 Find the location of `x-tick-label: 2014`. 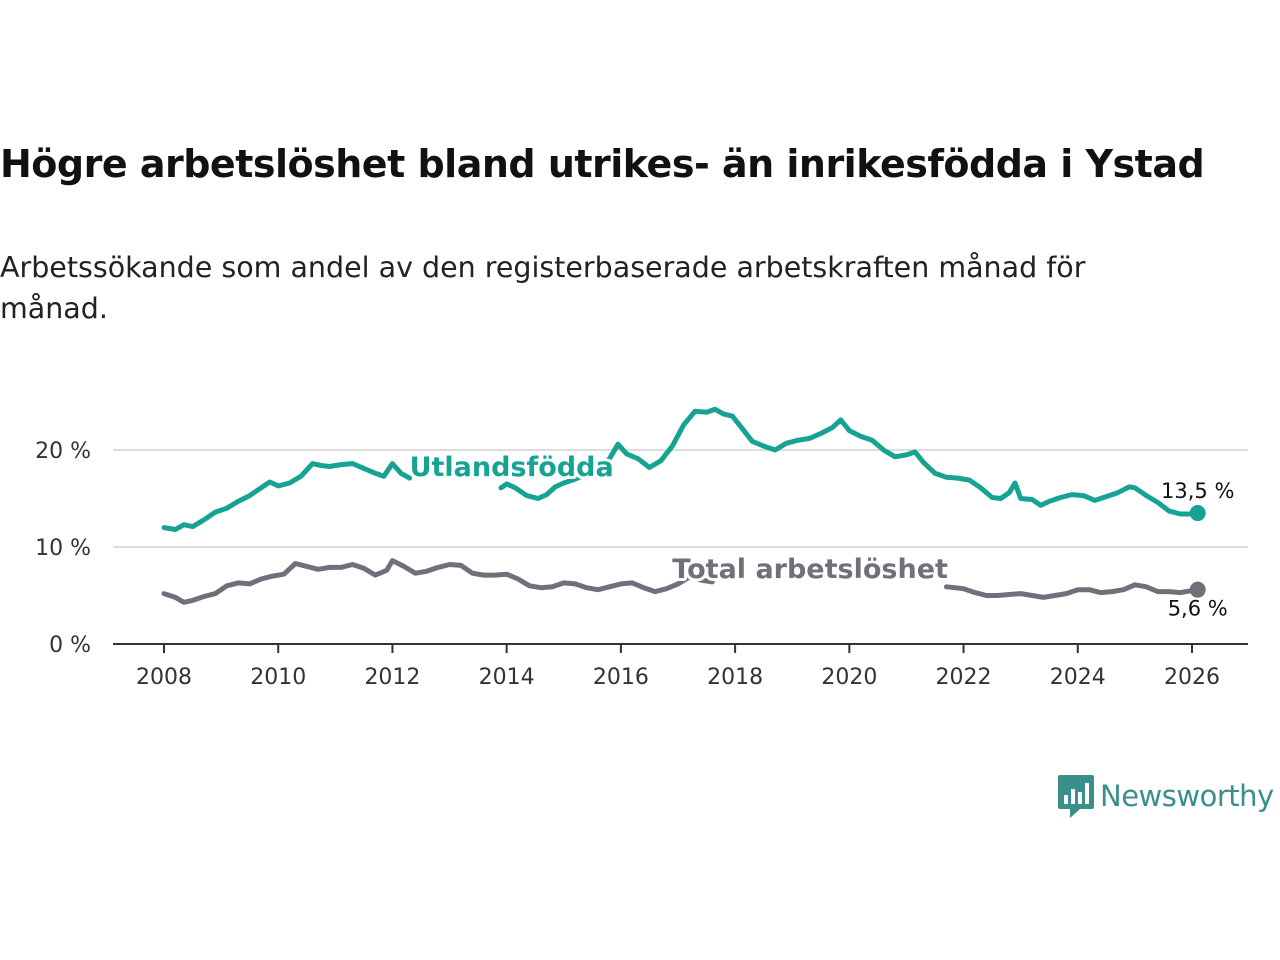

x-tick-label: 2014 is located at coordinates (507, 677).